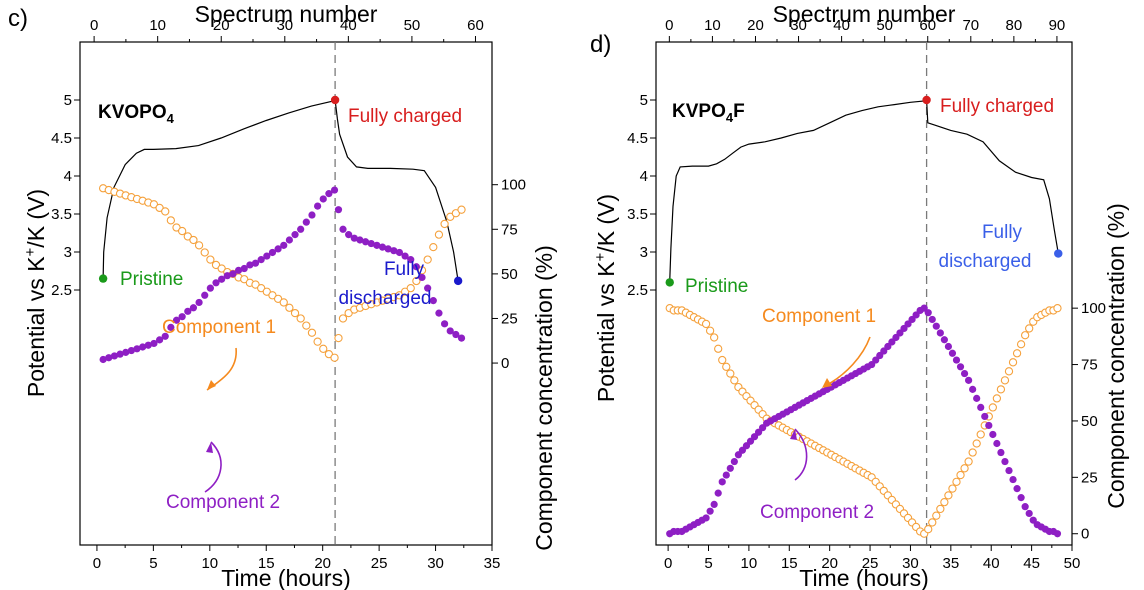  Describe the element at coordinates (1002, 232) in the screenshot. I see `discharged-label: Fully` at that location.